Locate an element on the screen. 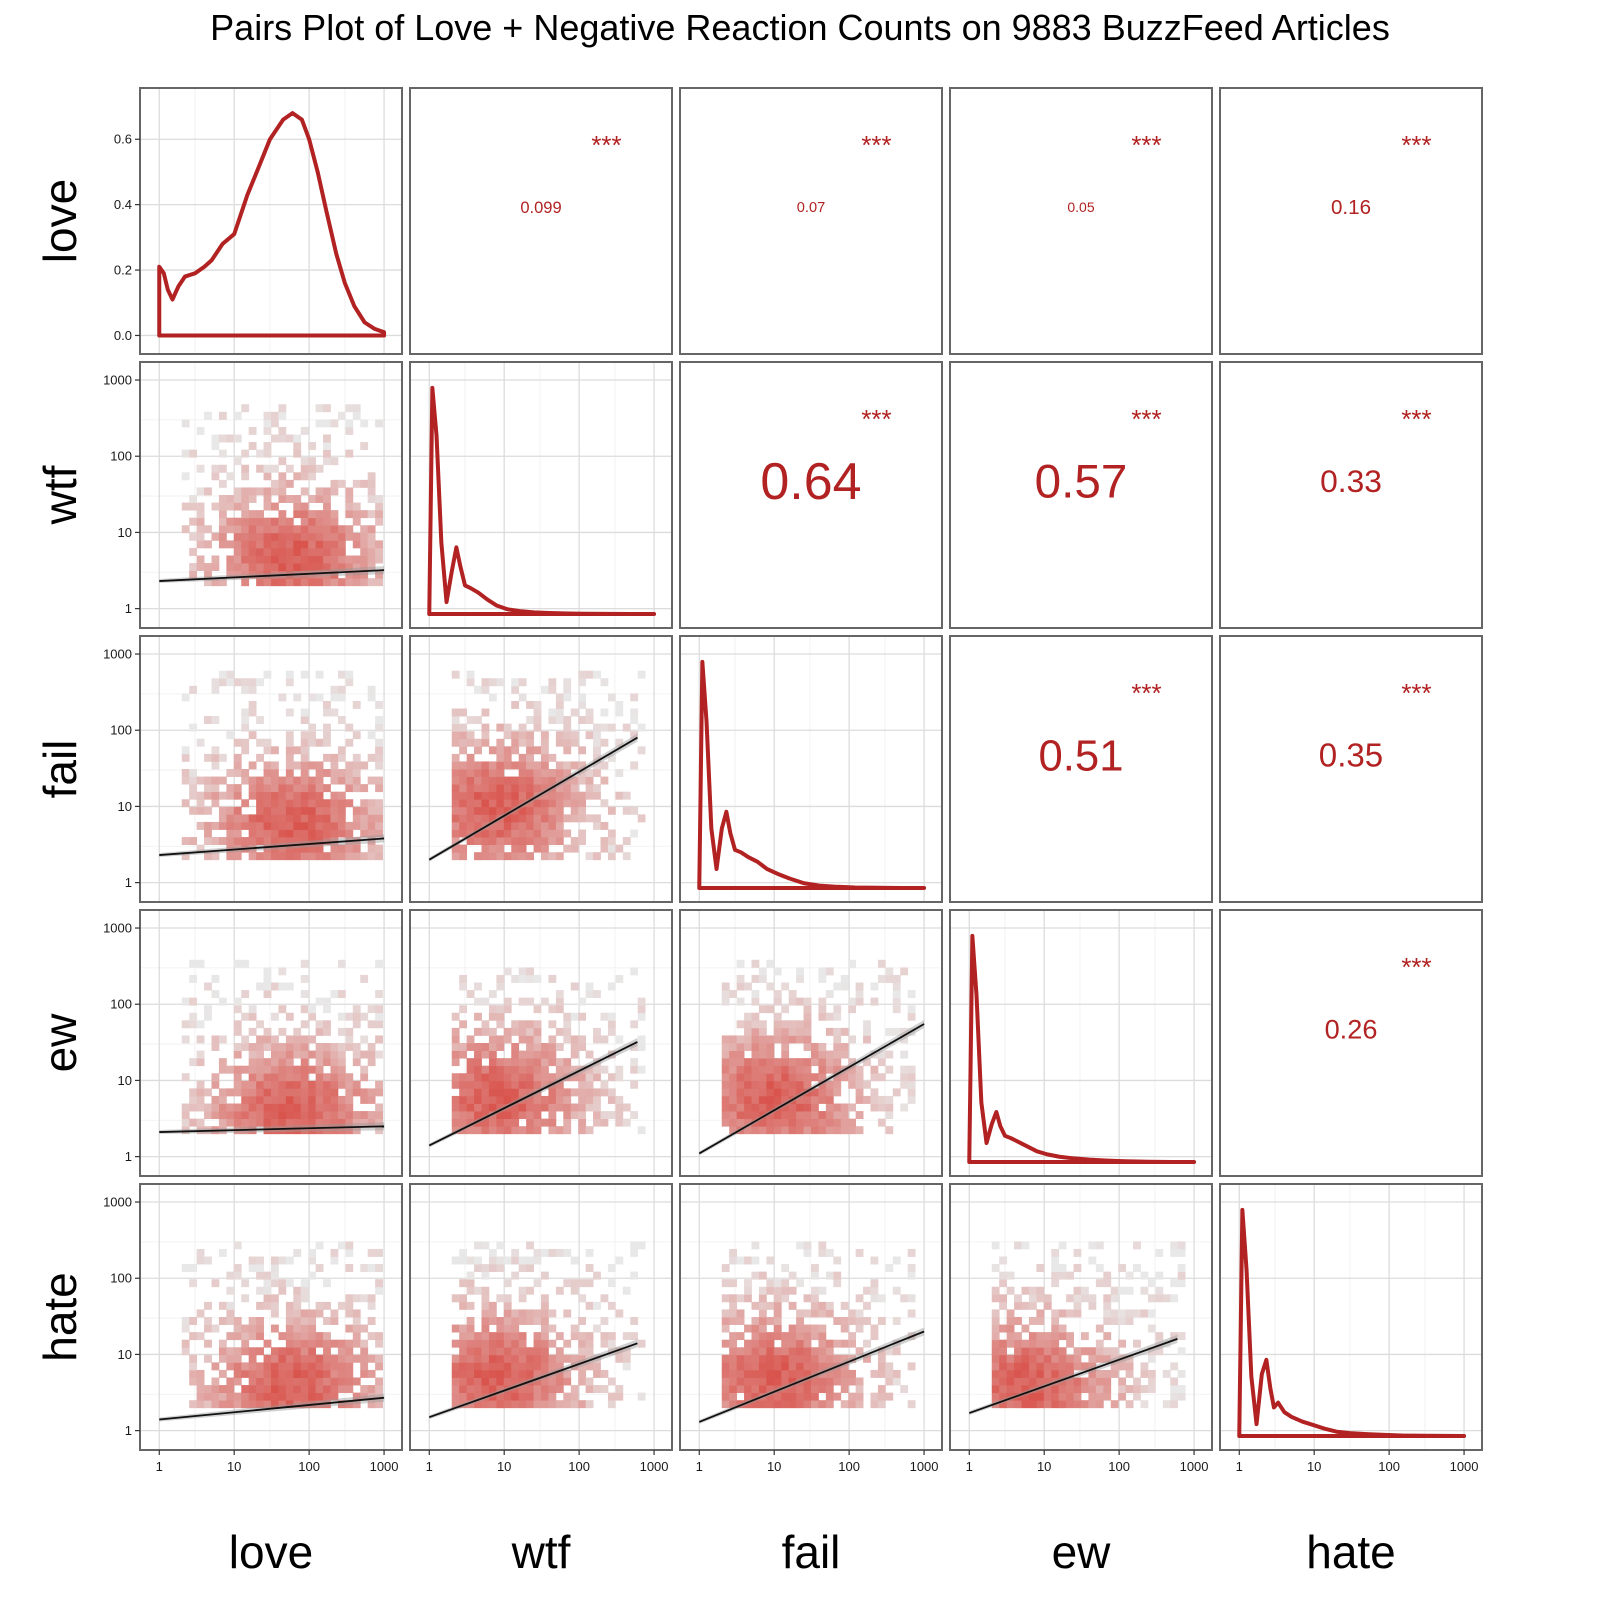  panel-wtf-ew: 0.57*** is located at coordinates (1081, 495).